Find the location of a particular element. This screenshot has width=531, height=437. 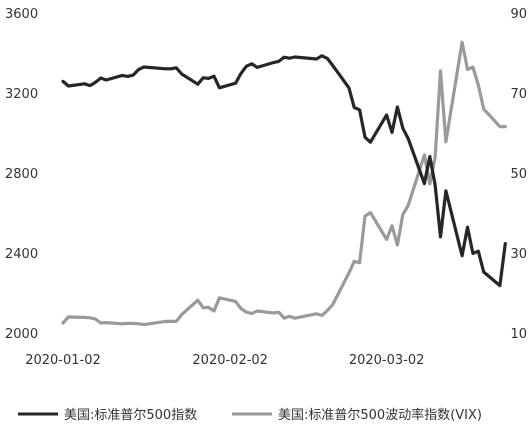

right-tick-label: 30 is located at coordinates (518, 254).